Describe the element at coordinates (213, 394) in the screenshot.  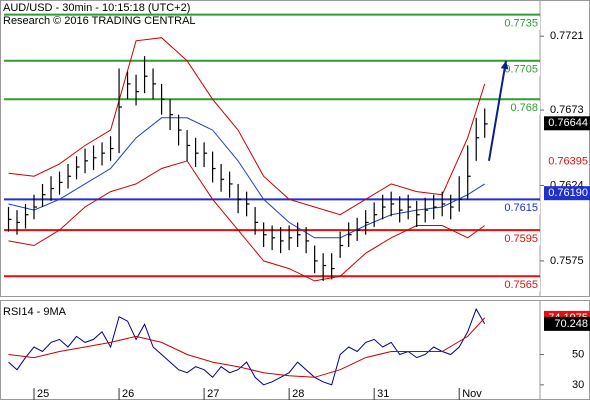
I see `x-tick-label: 27` at that location.